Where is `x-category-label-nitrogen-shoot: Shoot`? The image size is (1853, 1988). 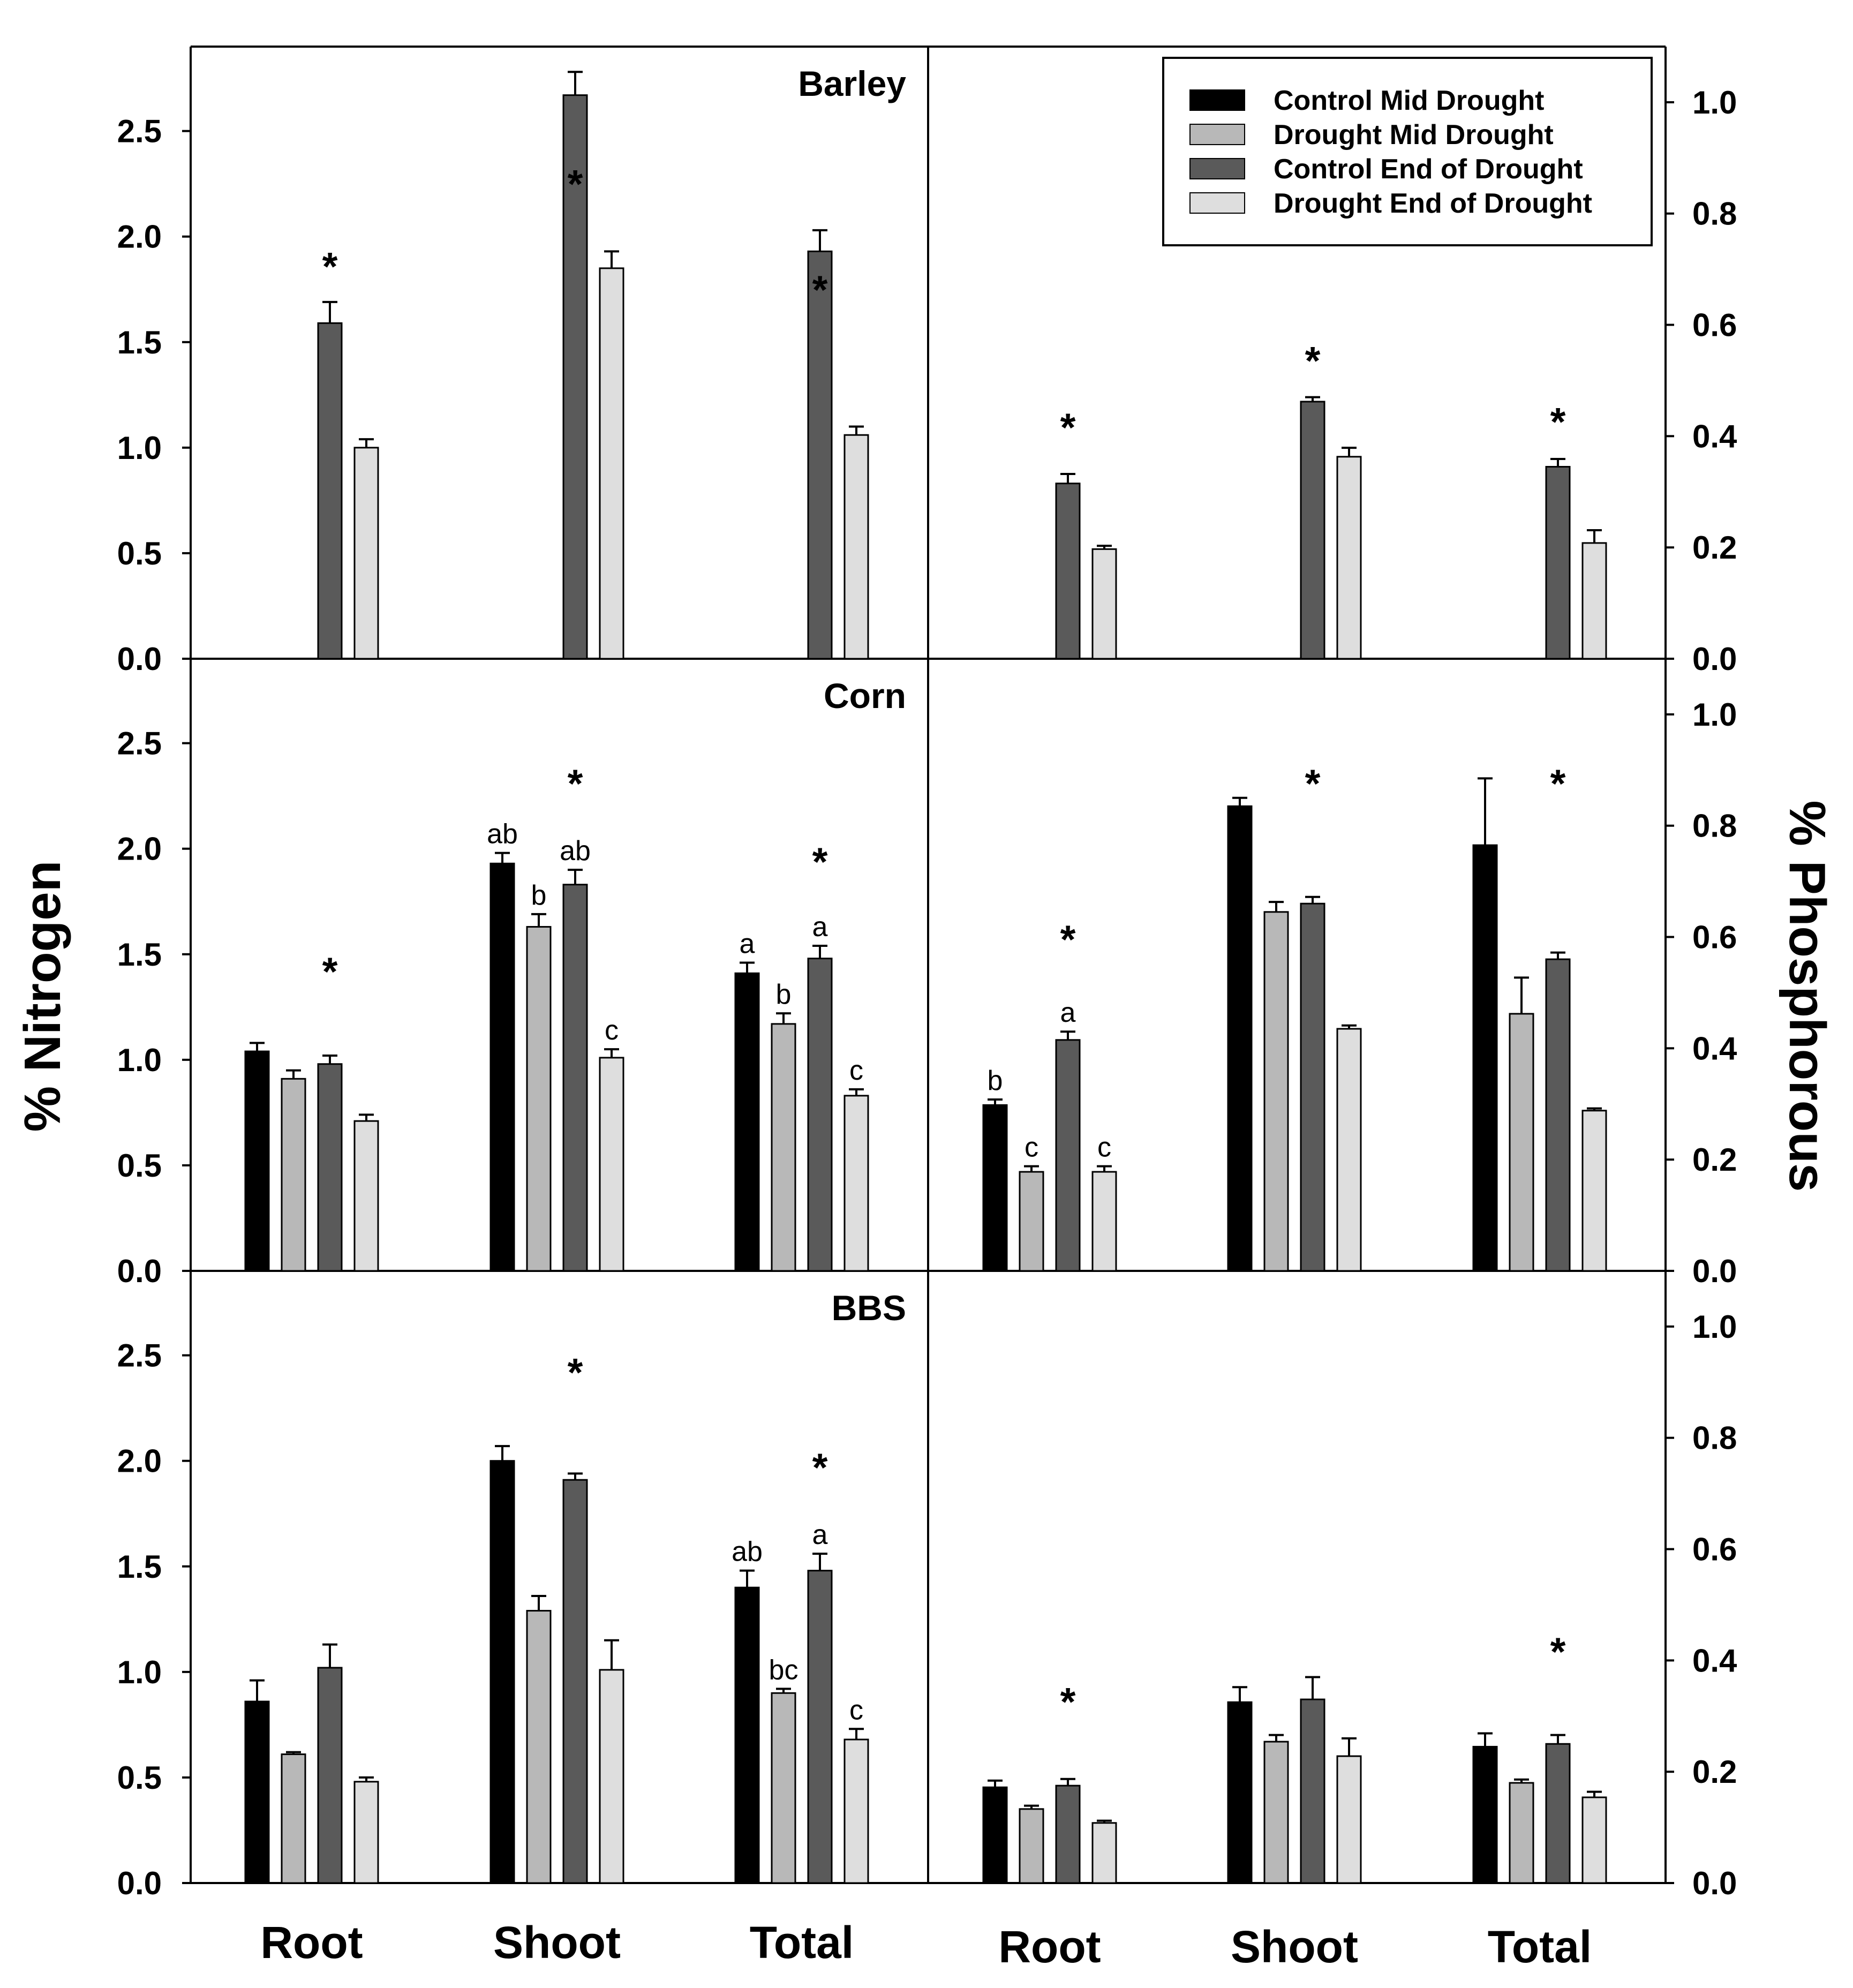 x-category-label-nitrogen-shoot: Shoot is located at coordinates (557, 1942).